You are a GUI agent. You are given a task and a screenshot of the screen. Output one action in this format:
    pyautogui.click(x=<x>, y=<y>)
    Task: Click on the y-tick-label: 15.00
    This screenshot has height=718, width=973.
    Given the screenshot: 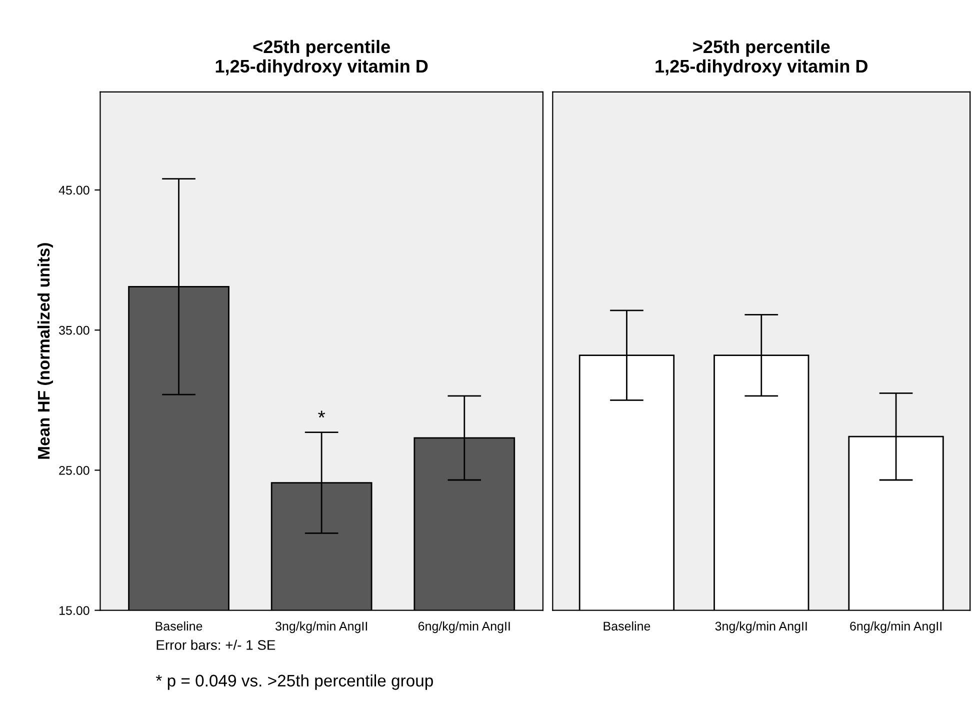 What is the action you would take?
    pyautogui.click(x=74, y=610)
    